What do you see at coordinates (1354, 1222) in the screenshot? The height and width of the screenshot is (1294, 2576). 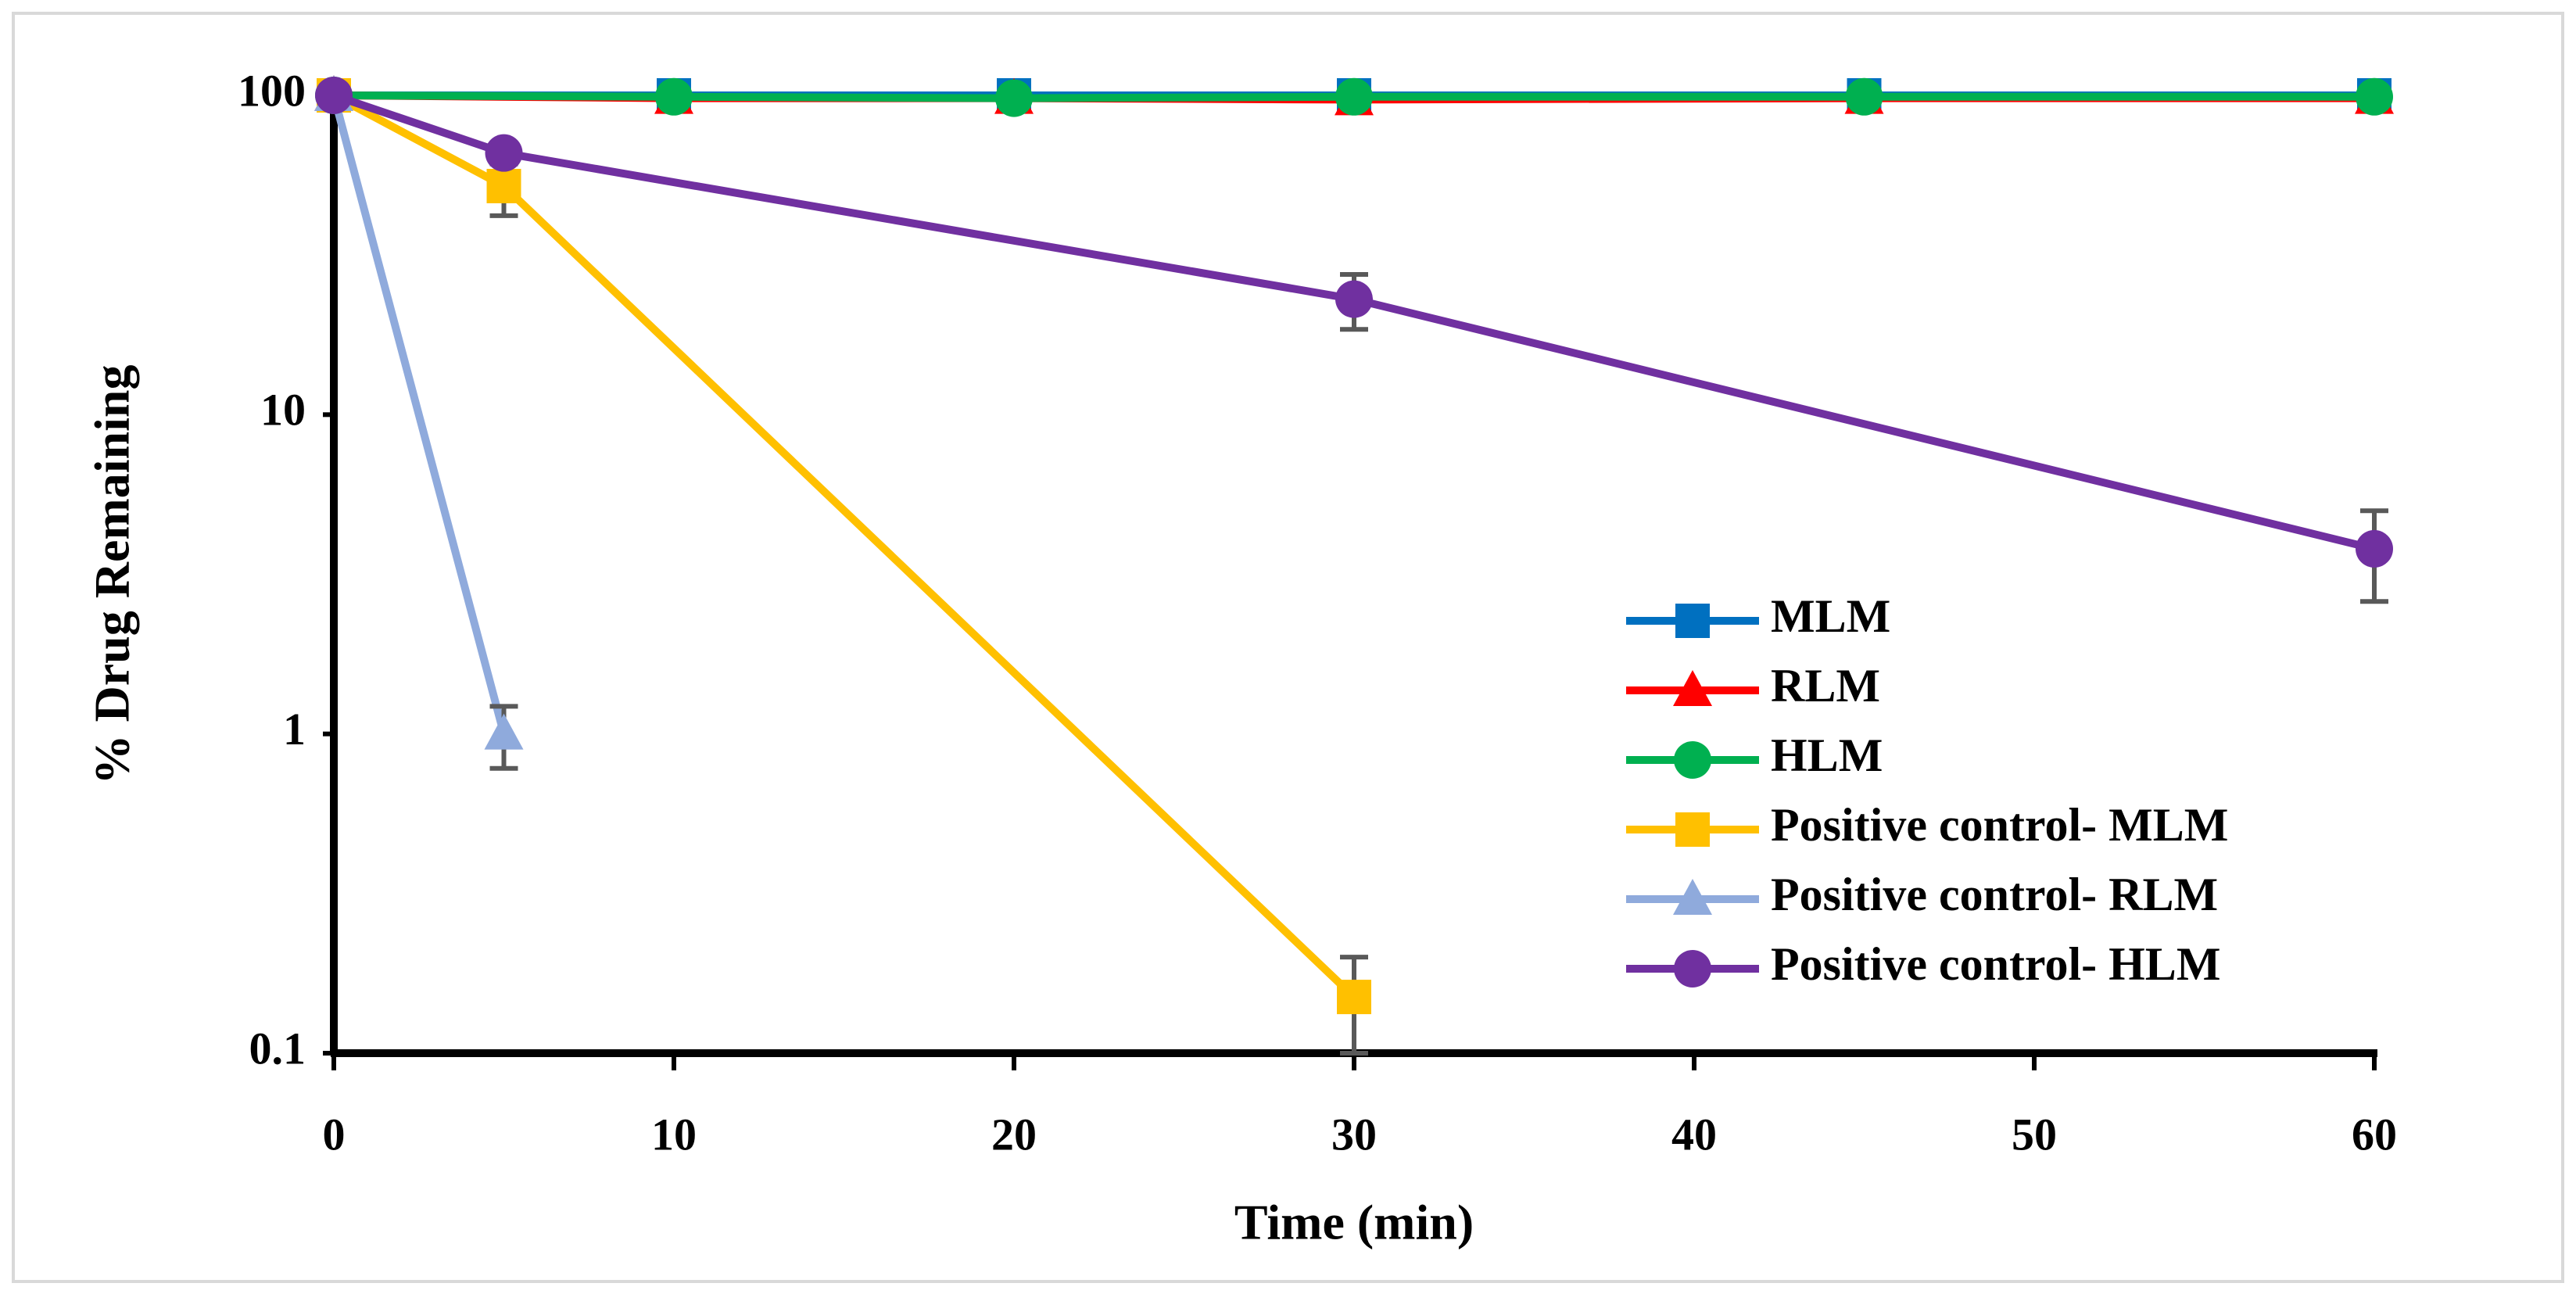 I see `x-axis-title: Time (min)` at bounding box center [1354, 1222].